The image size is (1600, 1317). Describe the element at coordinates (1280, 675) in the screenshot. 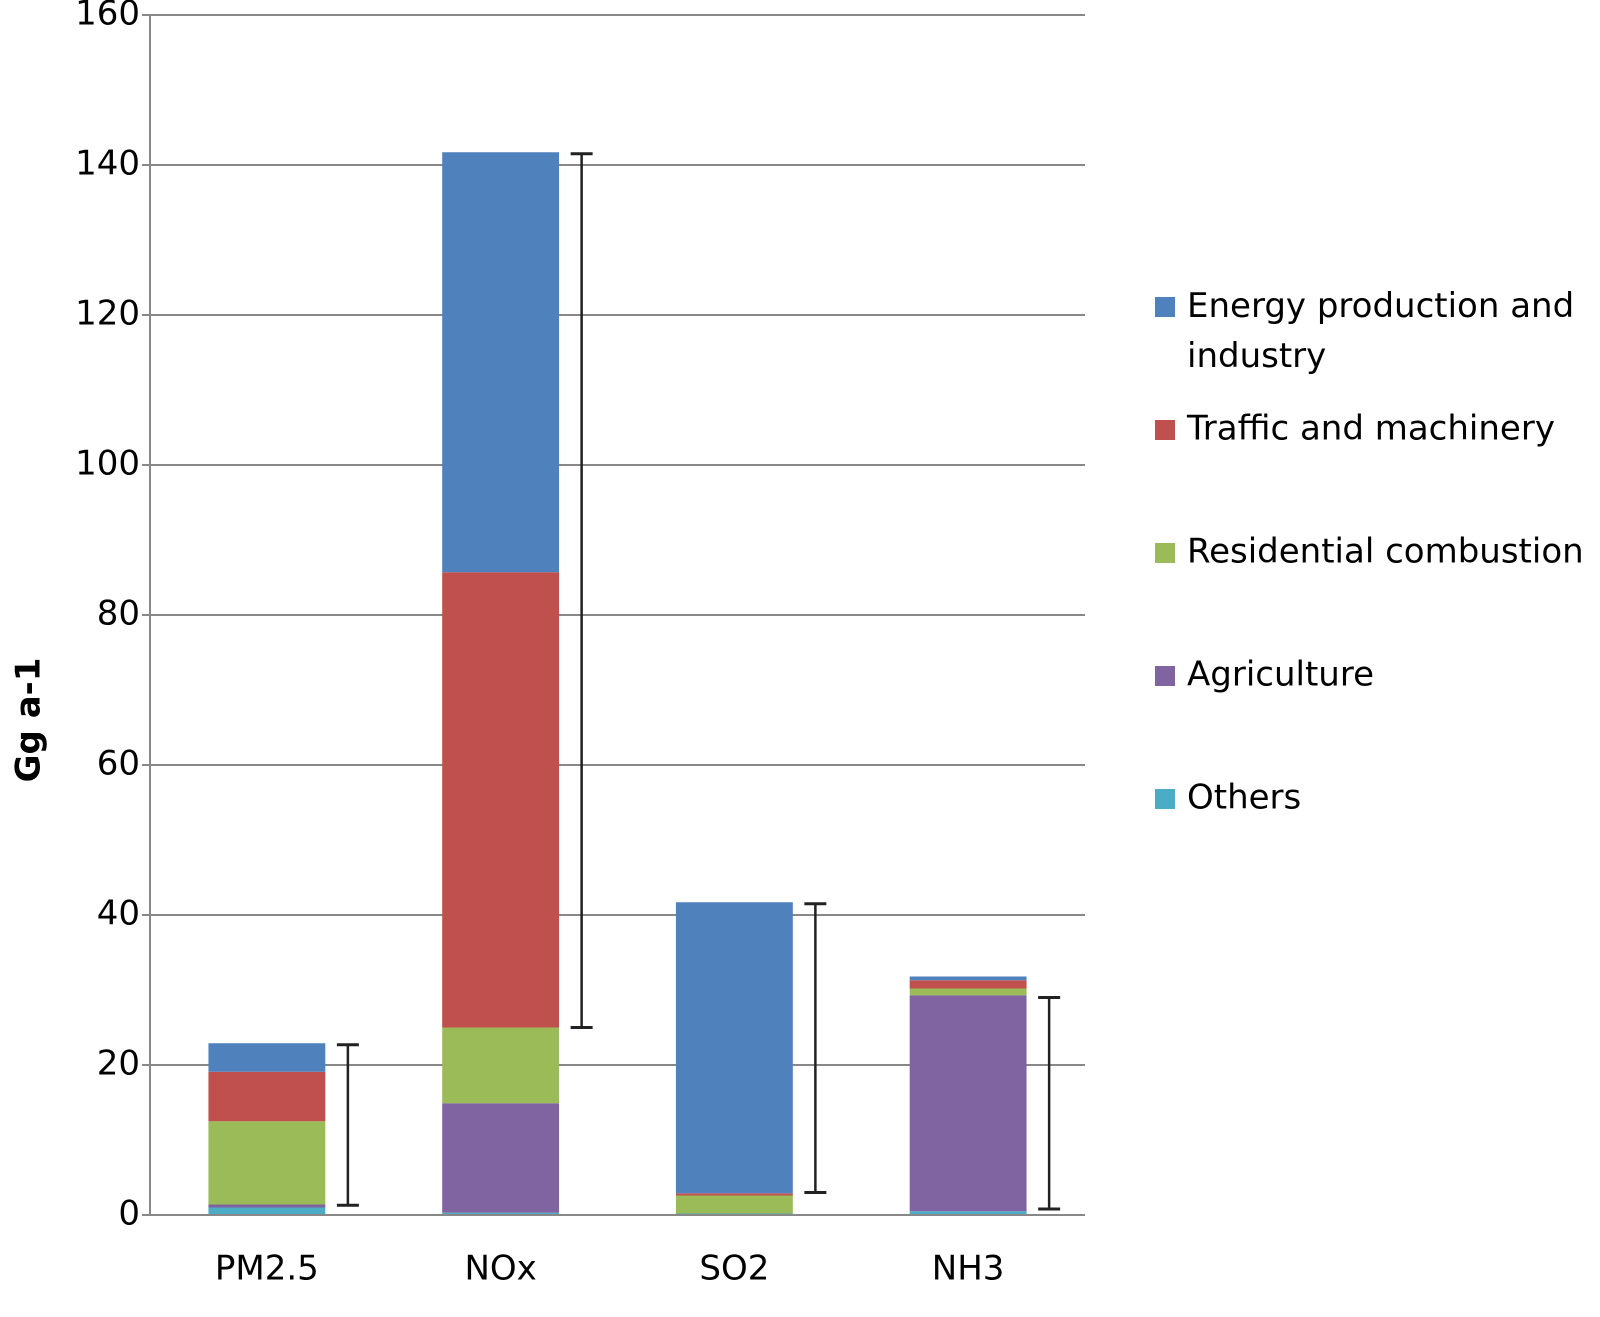

I see `legend-label: Agriculture` at that location.